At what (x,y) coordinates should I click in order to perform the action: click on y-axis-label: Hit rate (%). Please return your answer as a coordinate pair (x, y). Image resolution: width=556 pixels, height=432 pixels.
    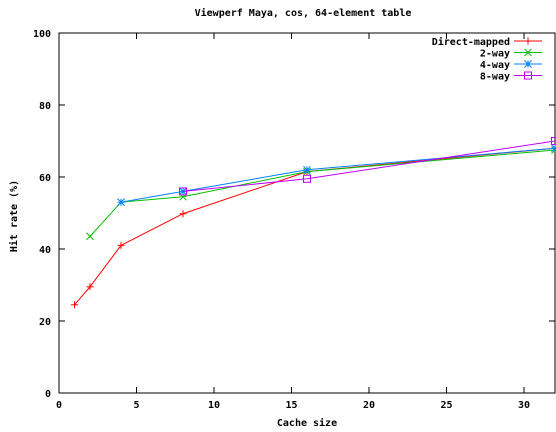
    Looking at the image, I should click on (14, 216).